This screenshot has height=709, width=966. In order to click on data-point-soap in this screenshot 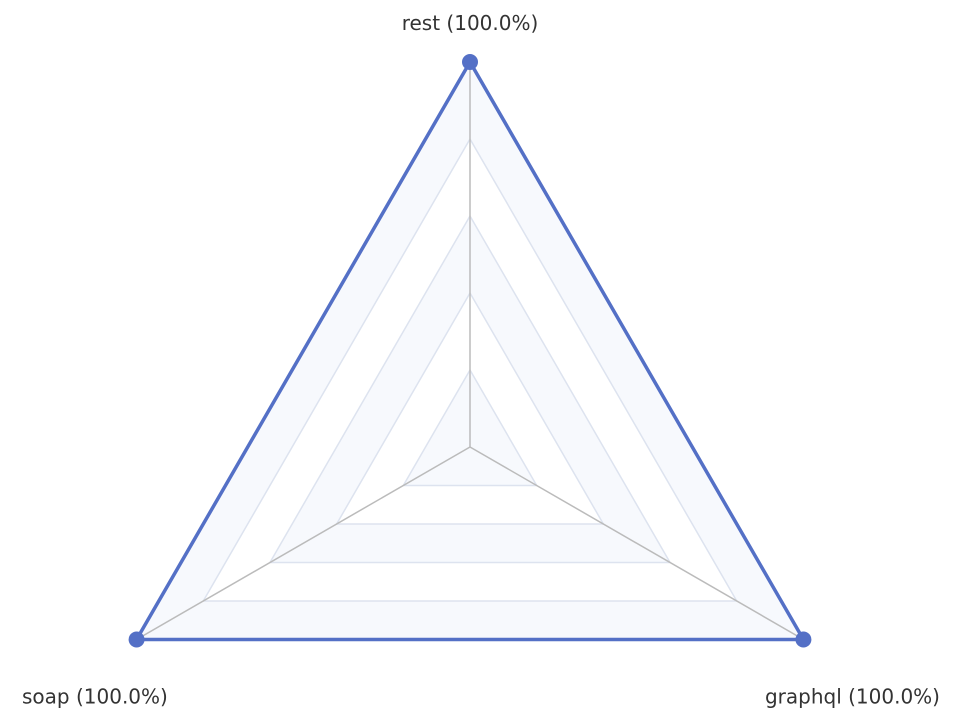, I will do `click(136, 639)`.